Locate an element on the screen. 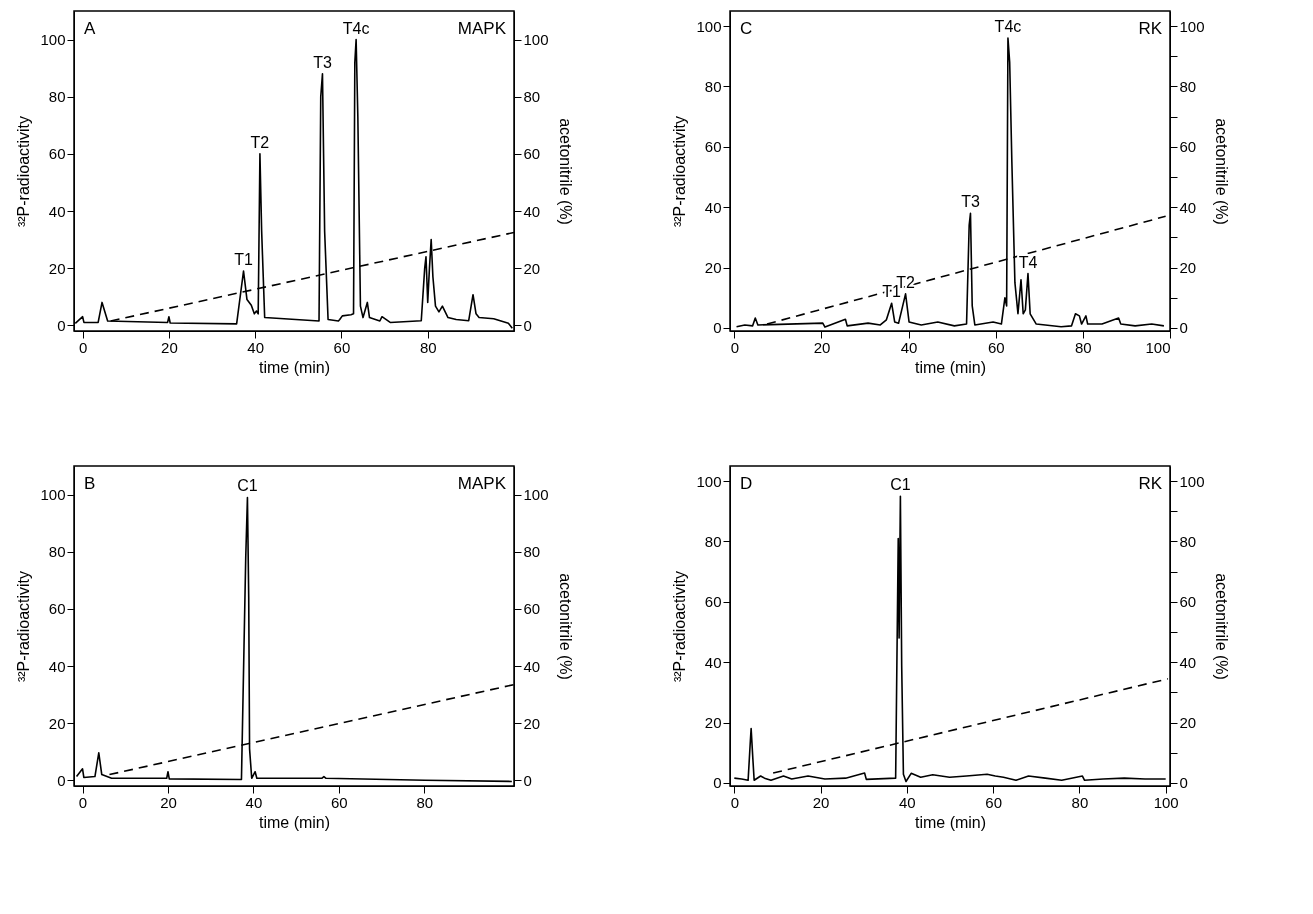 This screenshot has width=1313, height=914. chart-title: B is located at coordinates (90, 483).